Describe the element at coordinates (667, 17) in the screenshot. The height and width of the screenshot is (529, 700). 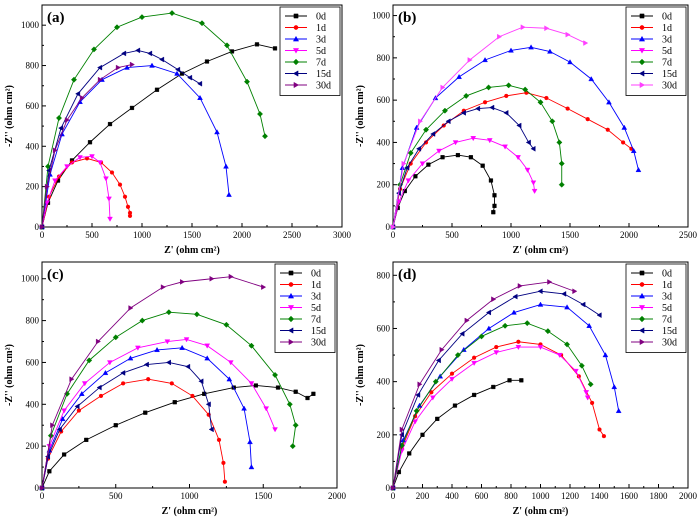
I see `legend-entry: 0d` at that location.